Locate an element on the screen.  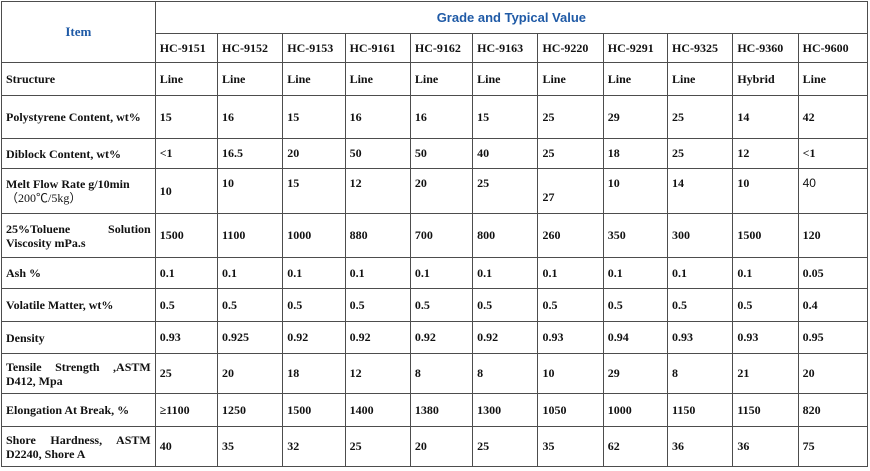
row-label: 25%Toluene Solution Viscosity mPa.s is located at coordinates (78, 235).